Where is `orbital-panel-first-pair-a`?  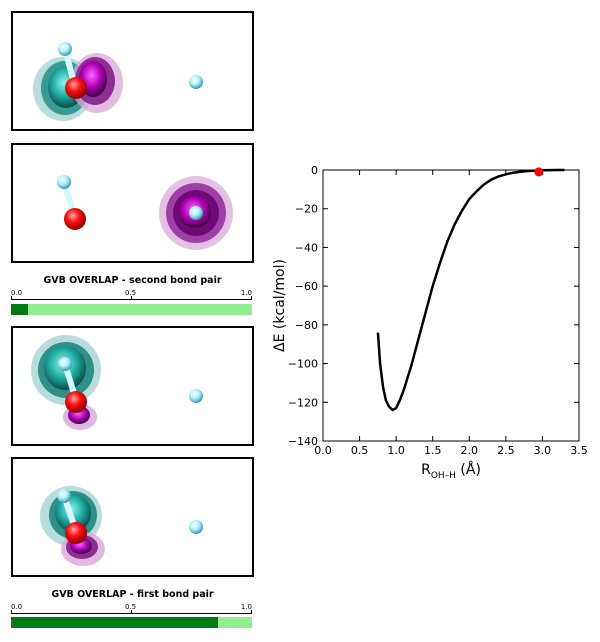
orbital-panel-first-pair-a is located at coordinates (132, 386).